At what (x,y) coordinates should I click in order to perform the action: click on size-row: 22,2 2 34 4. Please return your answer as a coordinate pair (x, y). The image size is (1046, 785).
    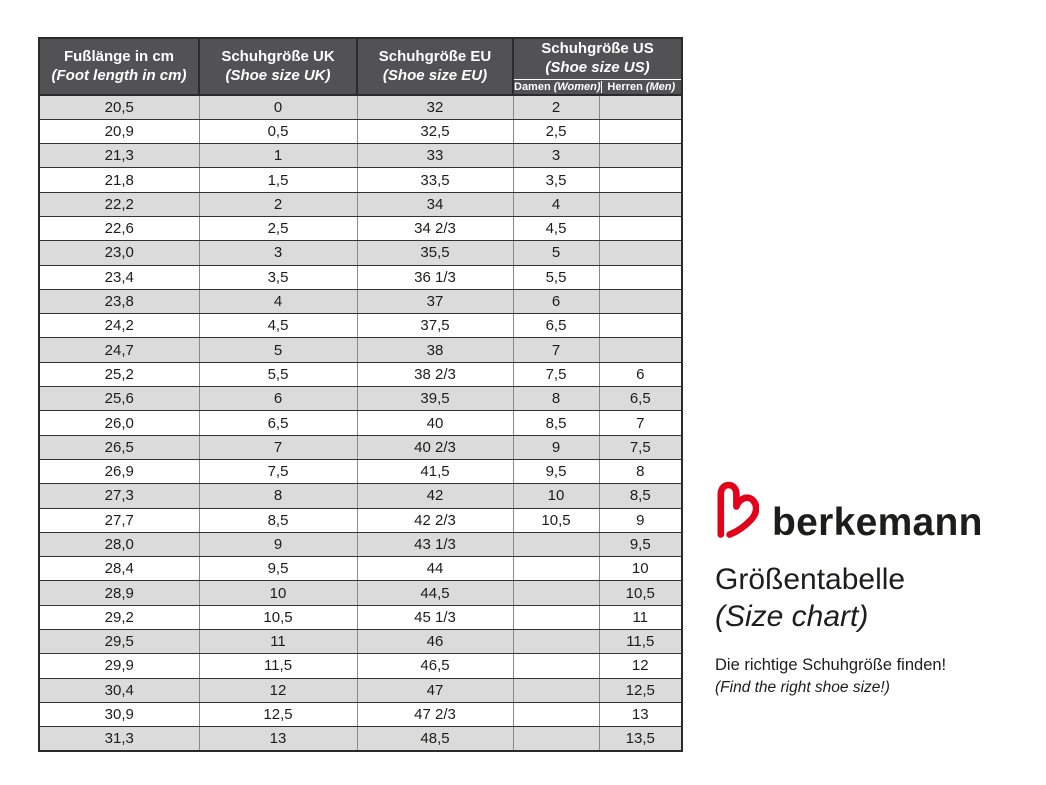
    Looking at the image, I should click on (360, 204).